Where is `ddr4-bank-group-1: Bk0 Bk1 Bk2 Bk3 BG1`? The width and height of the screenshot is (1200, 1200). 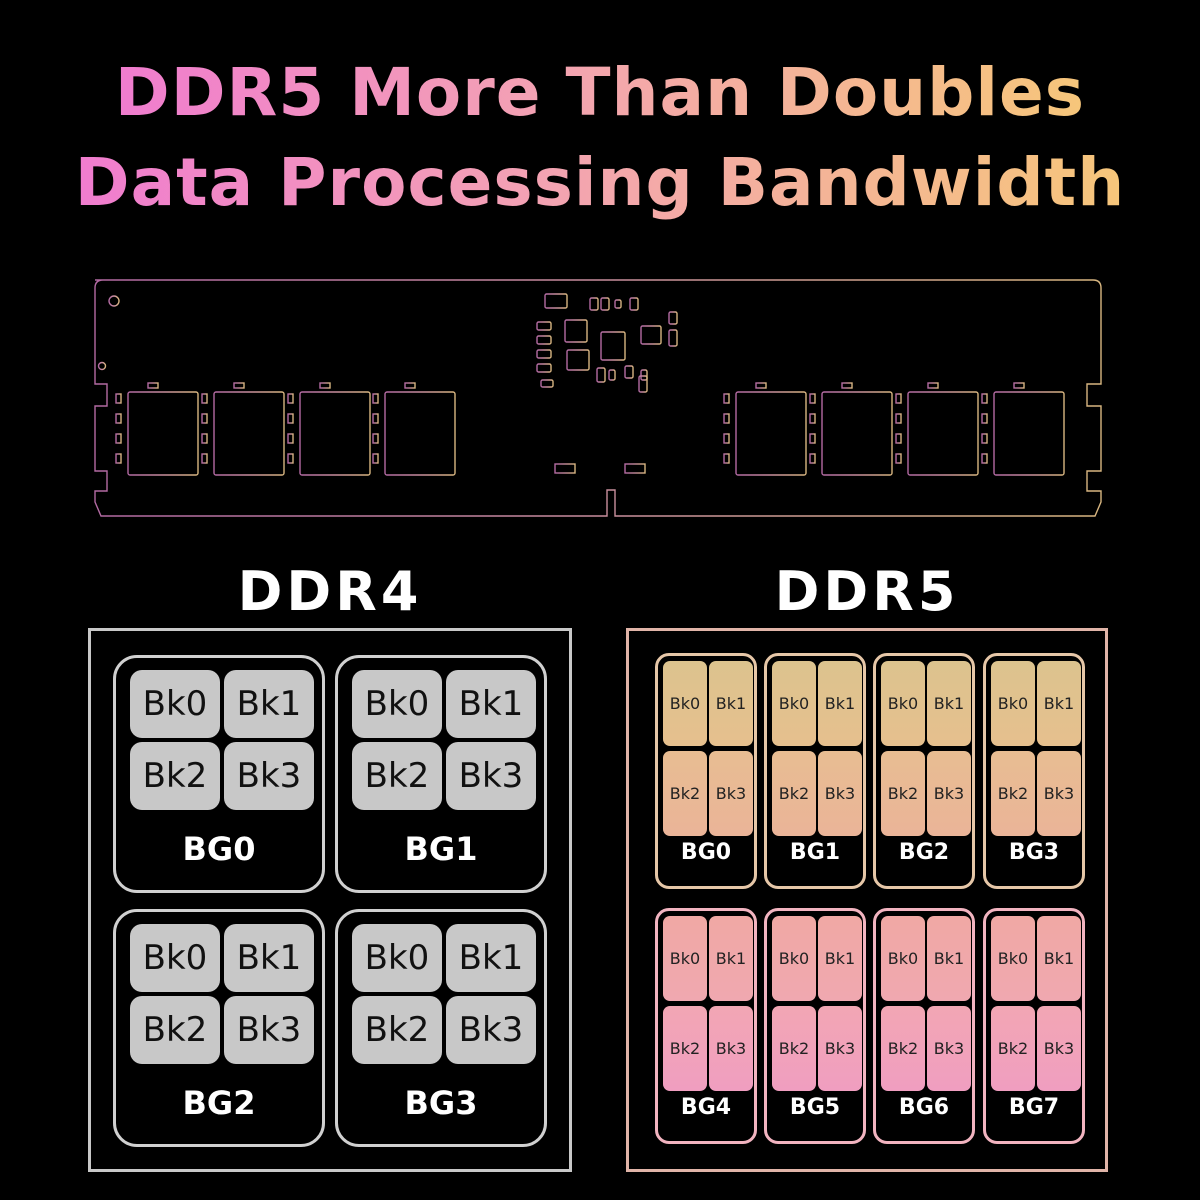 ddr4-bank-group-1: Bk0 Bk1 Bk2 Bk3 BG1 is located at coordinates (441, 774).